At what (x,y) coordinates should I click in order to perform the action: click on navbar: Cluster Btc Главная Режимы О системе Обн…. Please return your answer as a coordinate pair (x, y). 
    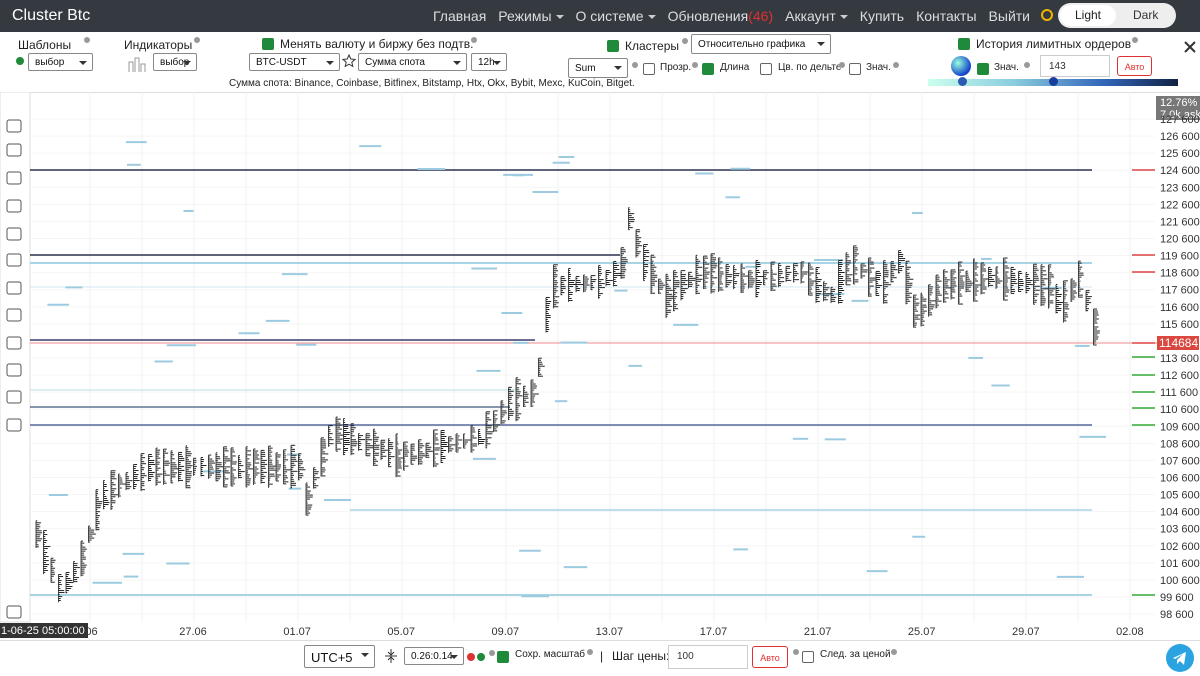
    Looking at the image, I should click on (600, 16).